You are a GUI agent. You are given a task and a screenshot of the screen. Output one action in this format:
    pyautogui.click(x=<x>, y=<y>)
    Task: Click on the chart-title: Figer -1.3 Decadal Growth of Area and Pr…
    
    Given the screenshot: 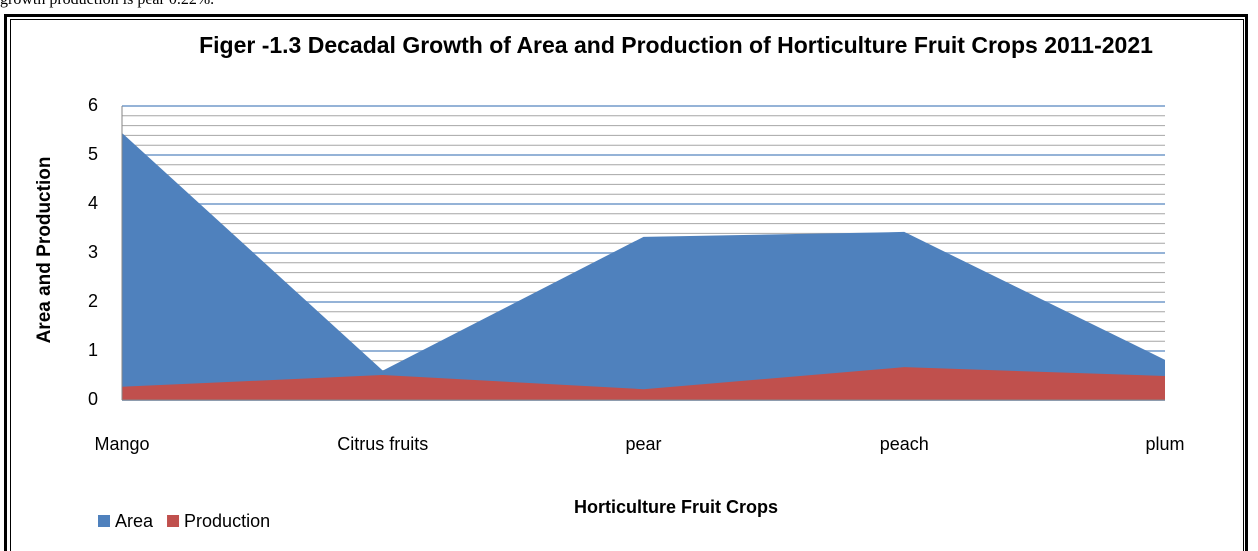 What is the action you would take?
    pyautogui.click(x=676, y=45)
    